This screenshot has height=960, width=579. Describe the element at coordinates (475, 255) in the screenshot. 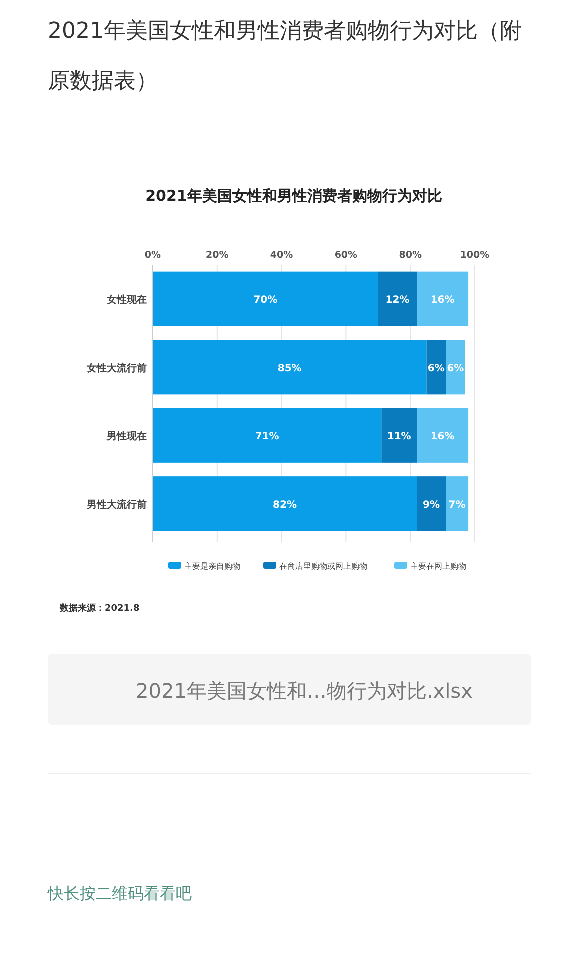

I see `x-tick-label: 100%` at that location.